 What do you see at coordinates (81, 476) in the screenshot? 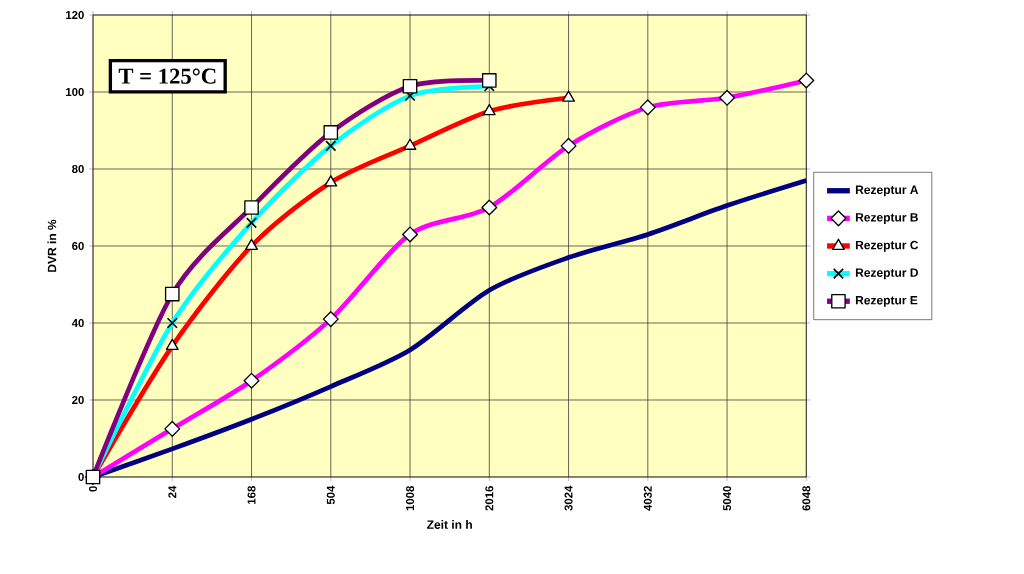
I see `y-tick-label: 0` at bounding box center [81, 476].